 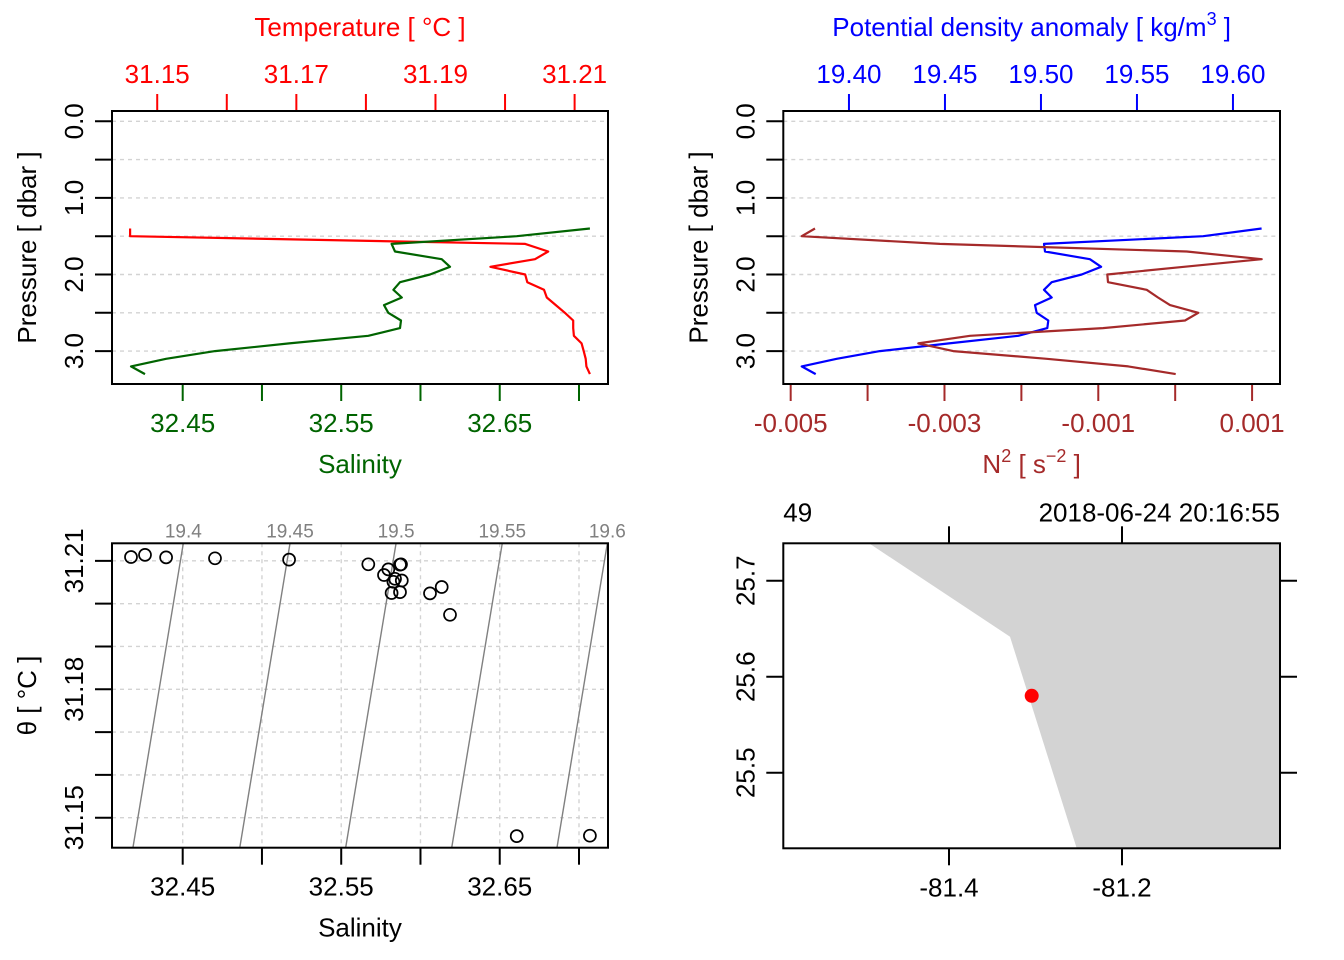 I want to click on top-axis-tick-label: 31.21, so click(x=574, y=74).